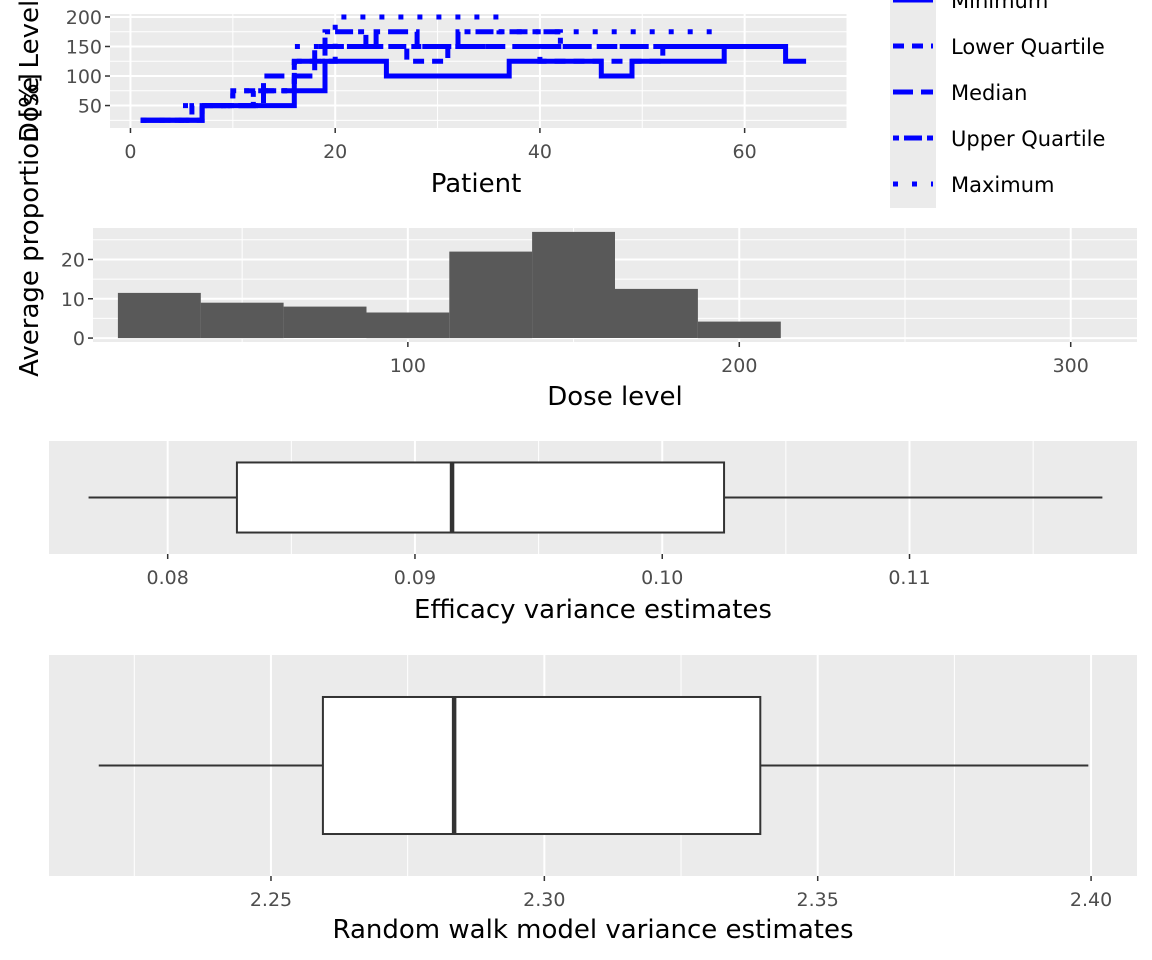 The image size is (1152, 960). I want to click on legend-label: Upper Quartile, so click(1028, 139).